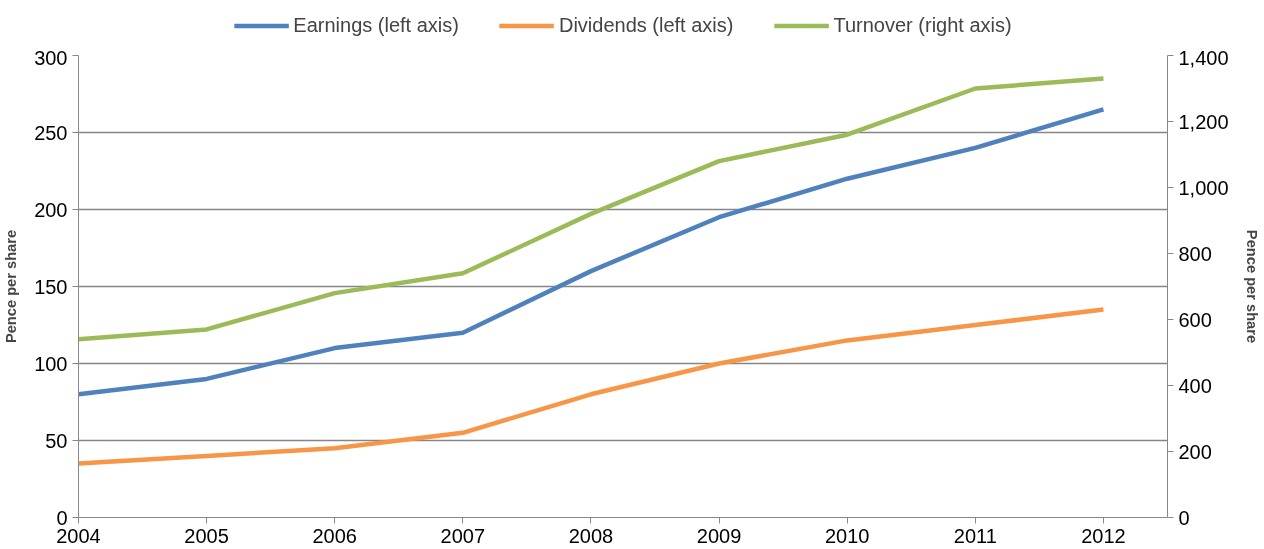 This screenshot has height=549, width=1264. Describe the element at coordinates (11, 286) in the screenshot. I see `y-axis-title: Pence per share` at that location.